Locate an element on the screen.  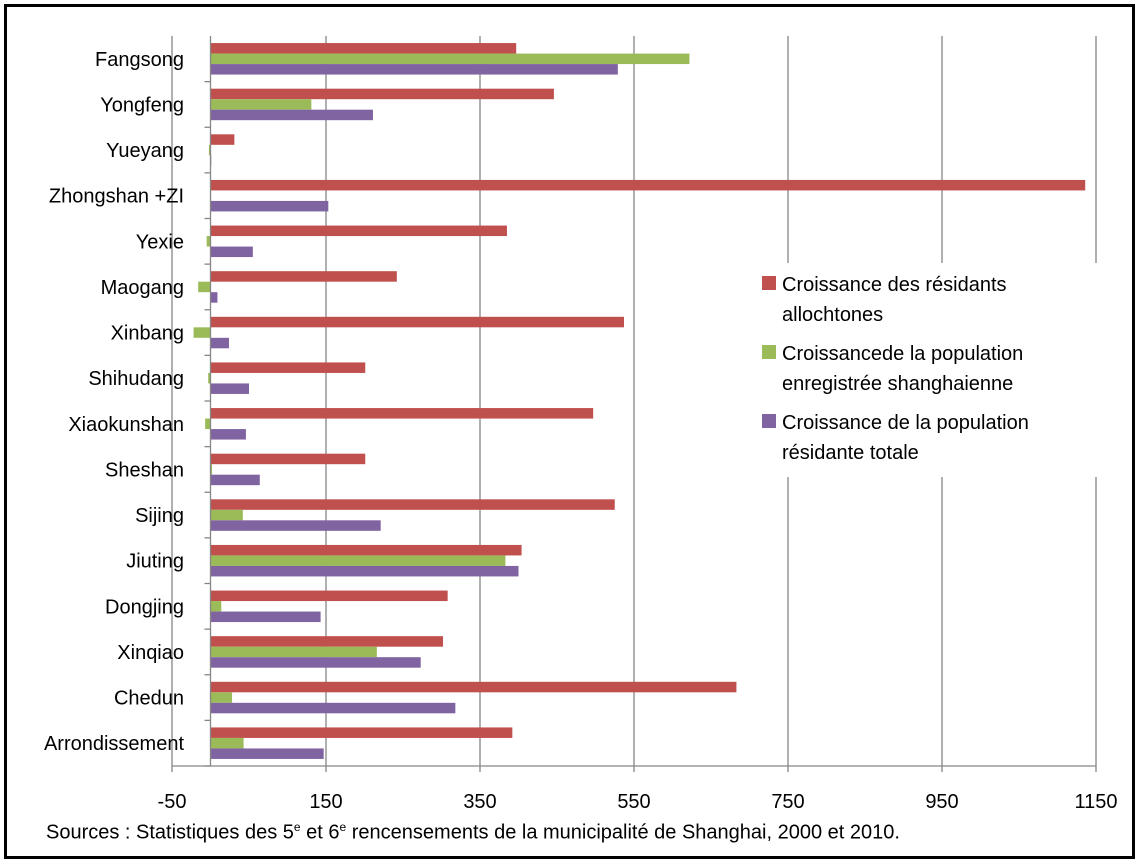
x-tick-label: 550 is located at coordinates (633, 802).